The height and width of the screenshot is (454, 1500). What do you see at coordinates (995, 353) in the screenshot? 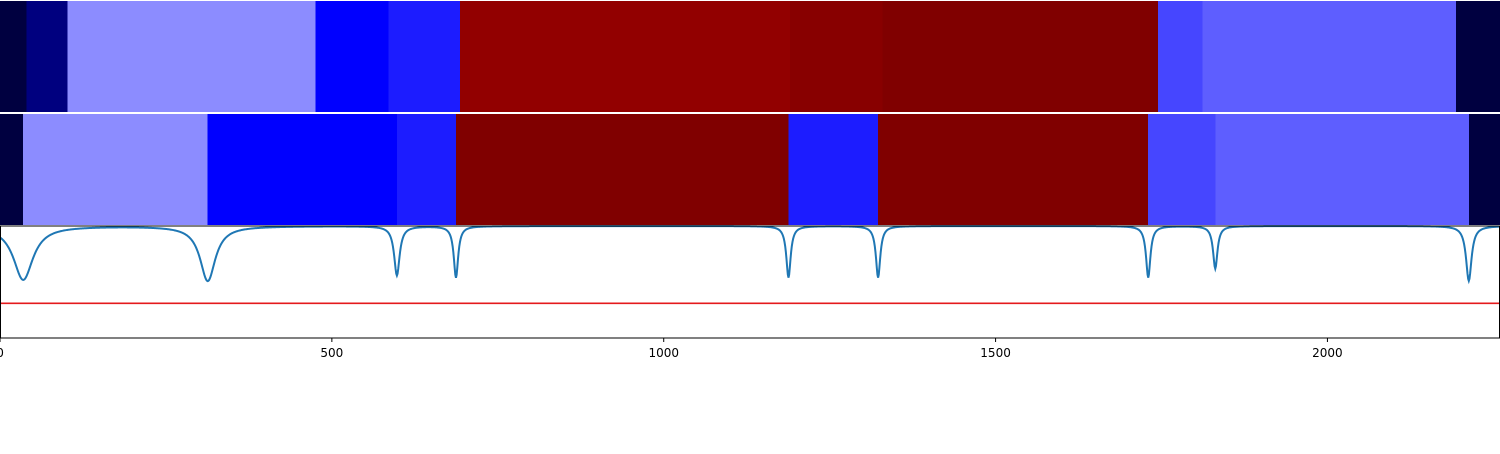
I see `x-tick-label-3: 1500` at bounding box center [995, 353].